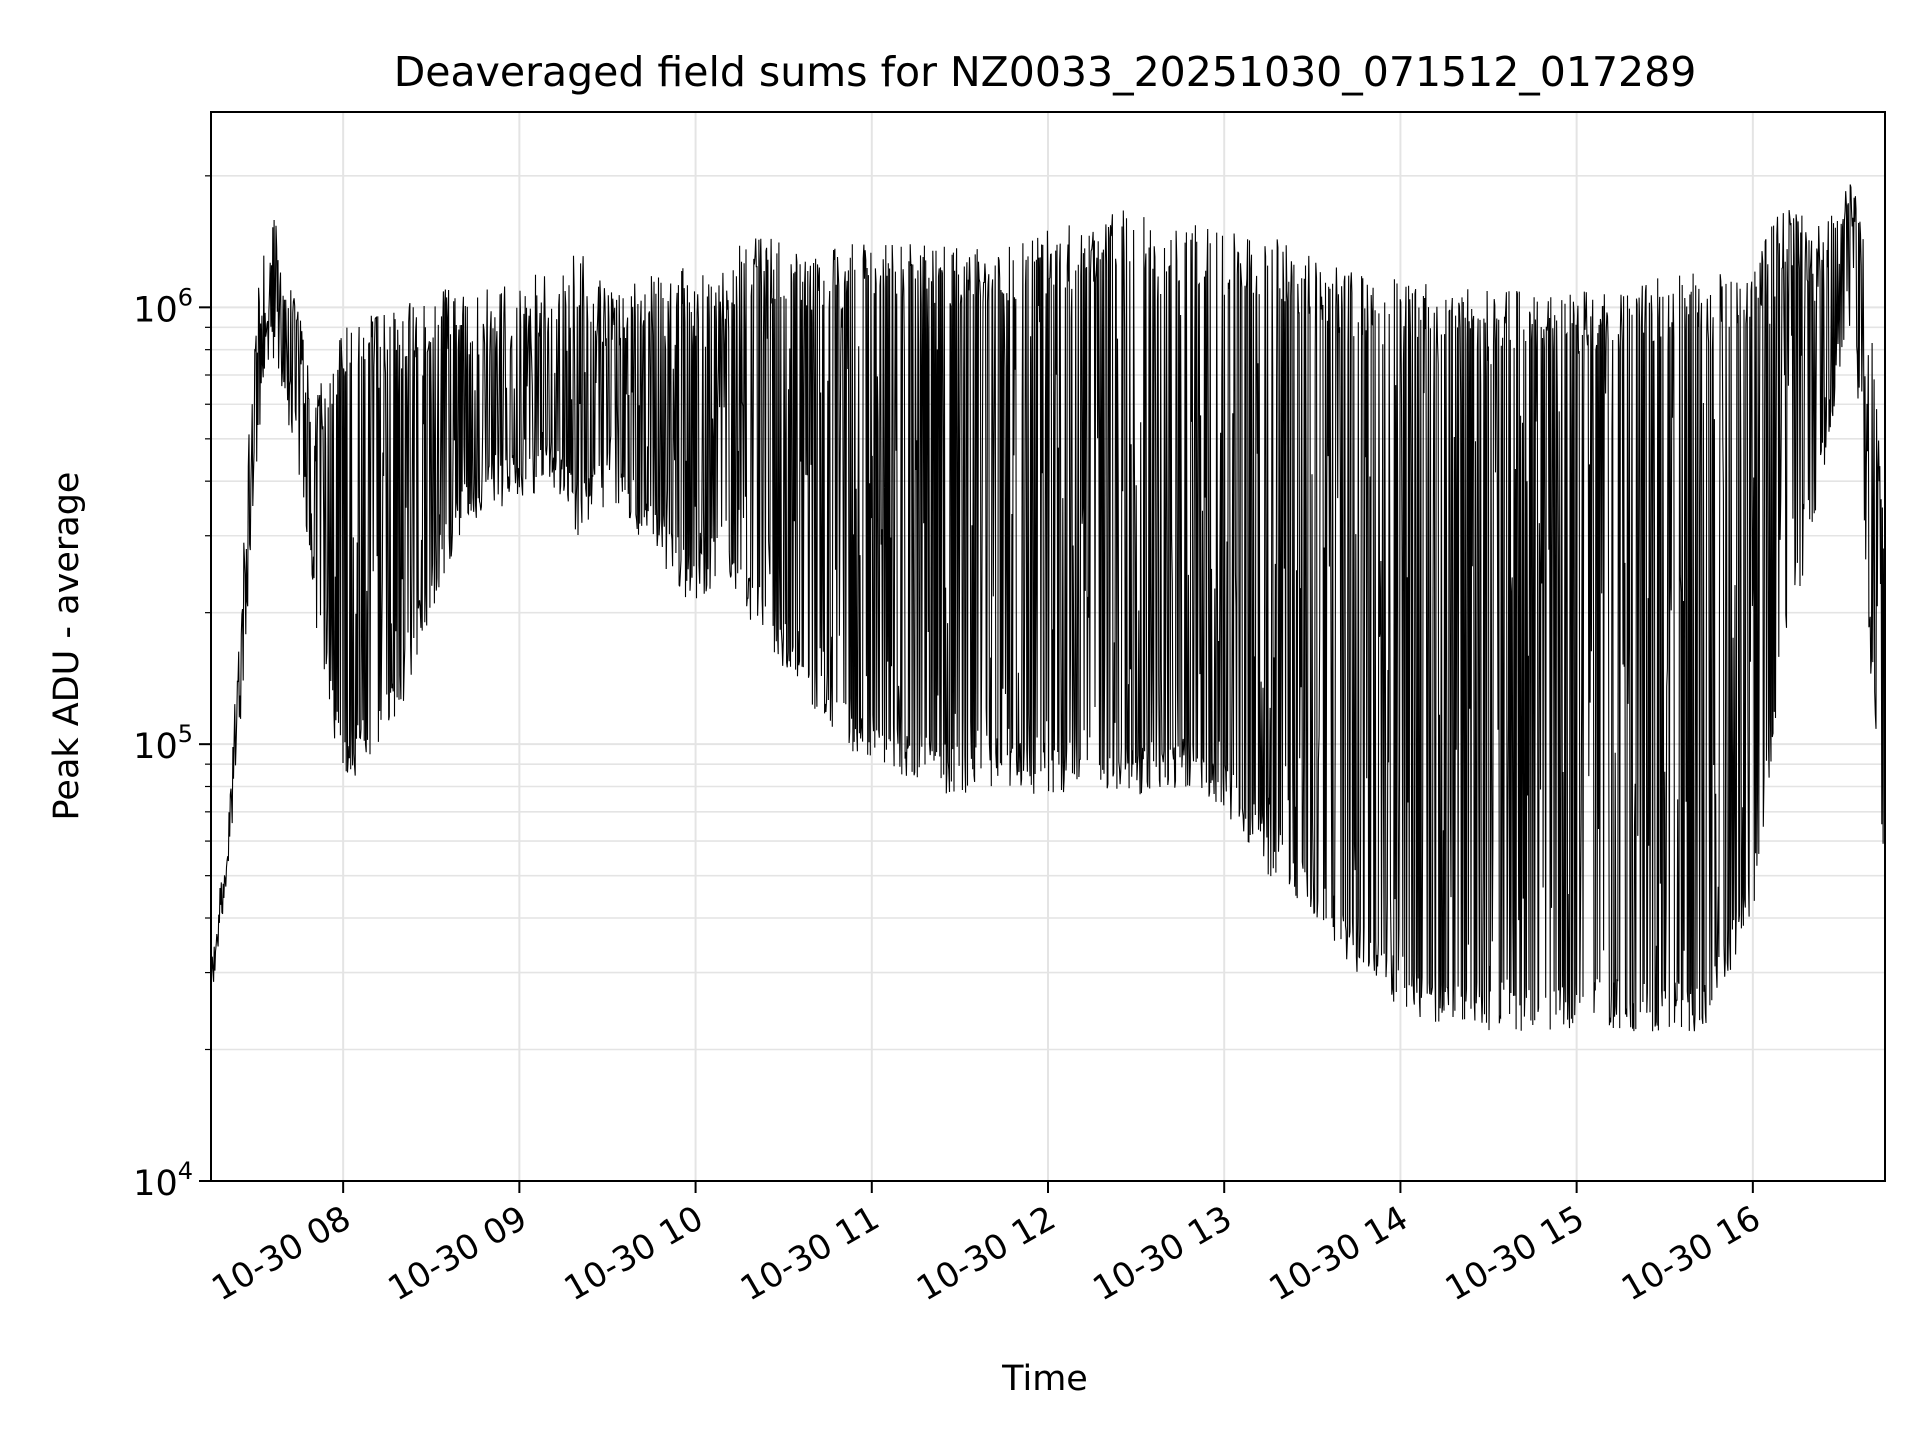 The height and width of the screenshot is (1440, 1920). Describe the element at coordinates (163, 1180) in the screenshot. I see `y-tick-label: 10⁴` at that location.